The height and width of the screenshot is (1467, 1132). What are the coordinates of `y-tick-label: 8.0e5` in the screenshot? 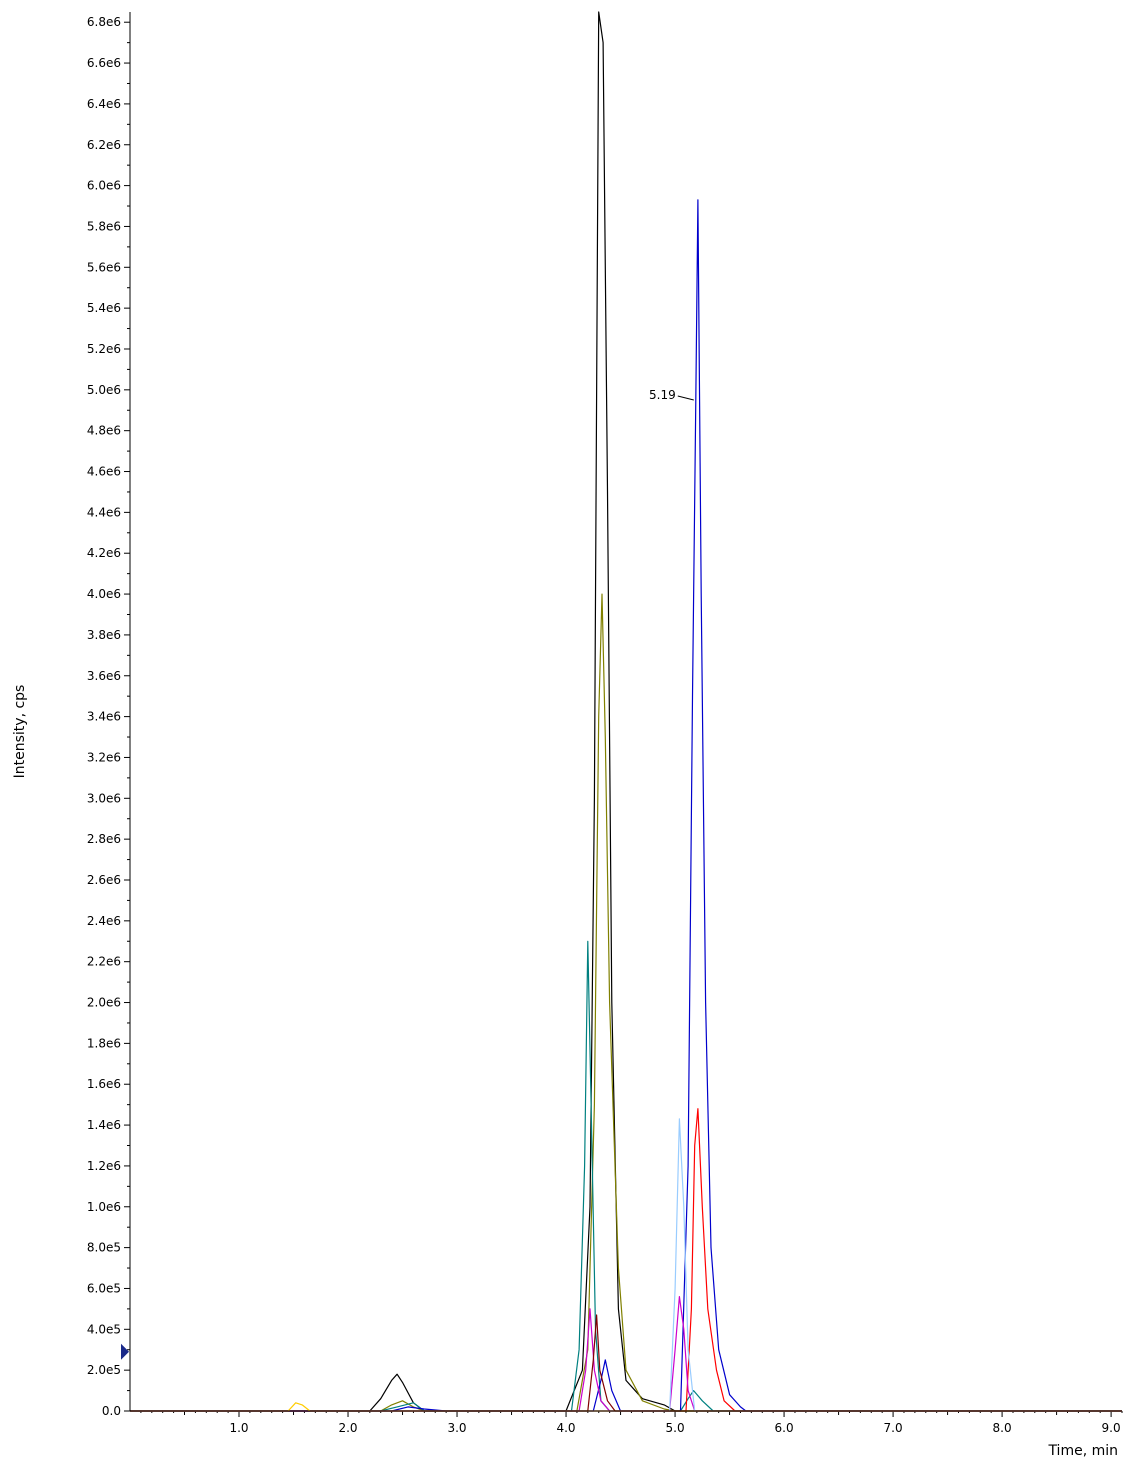 It's located at (104, 1248).